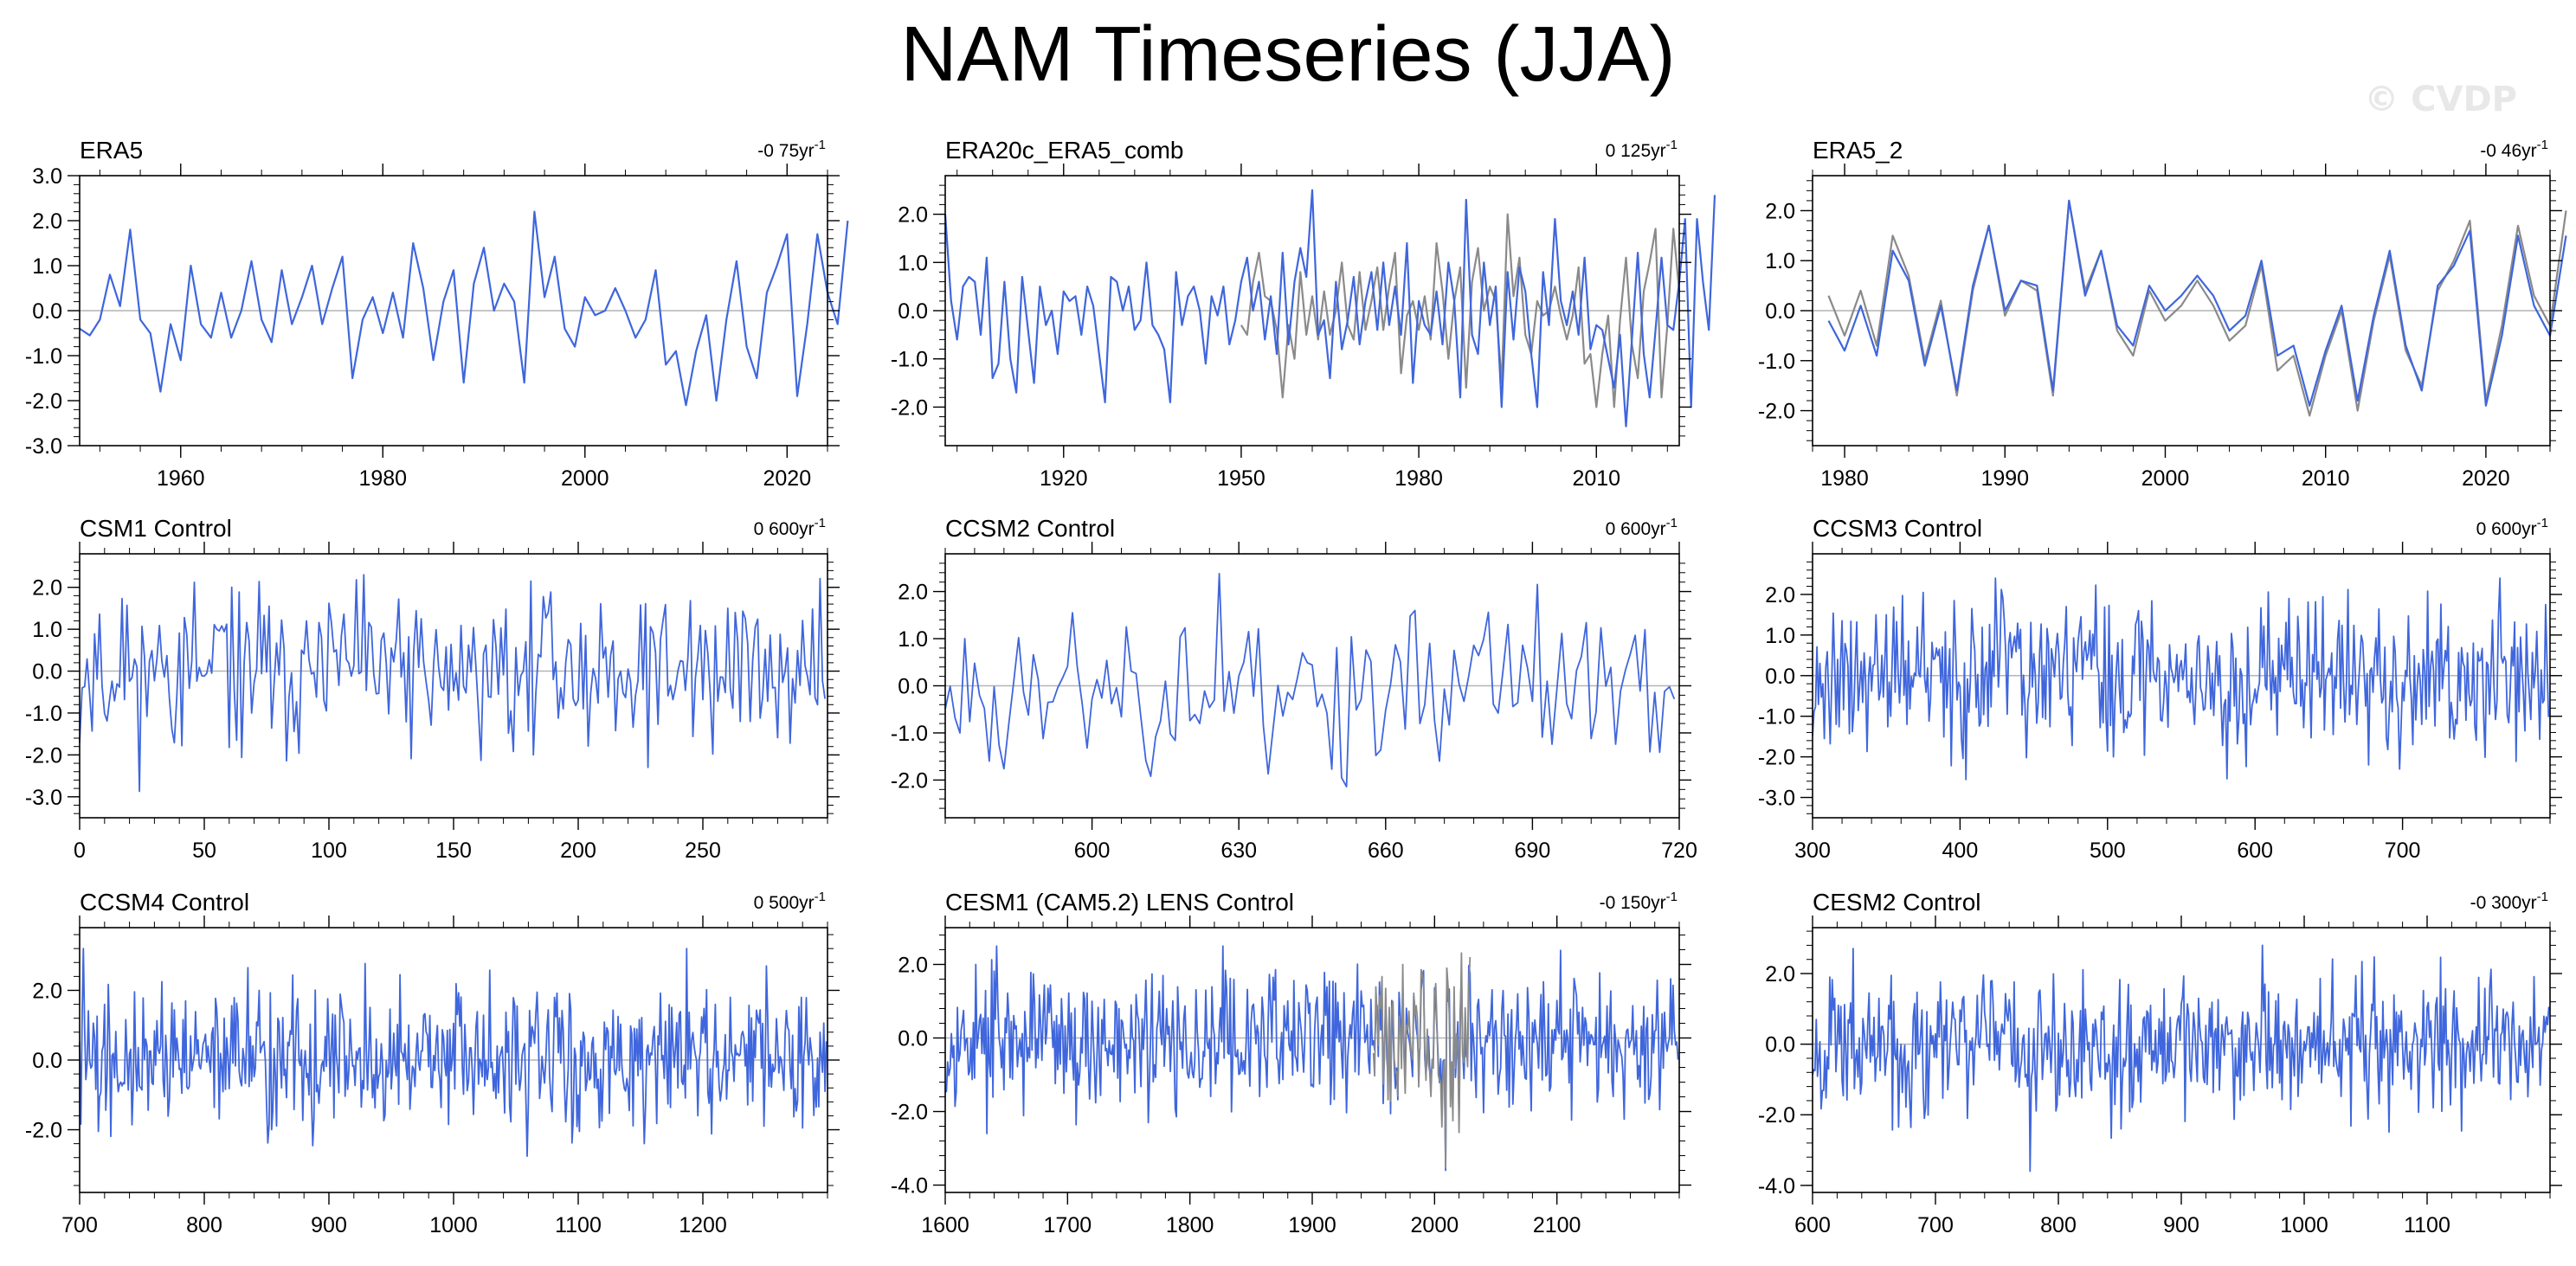 The width and height of the screenshot is (2576, 1266). I want to click on x-tick-label: 50, so click(204, 851).